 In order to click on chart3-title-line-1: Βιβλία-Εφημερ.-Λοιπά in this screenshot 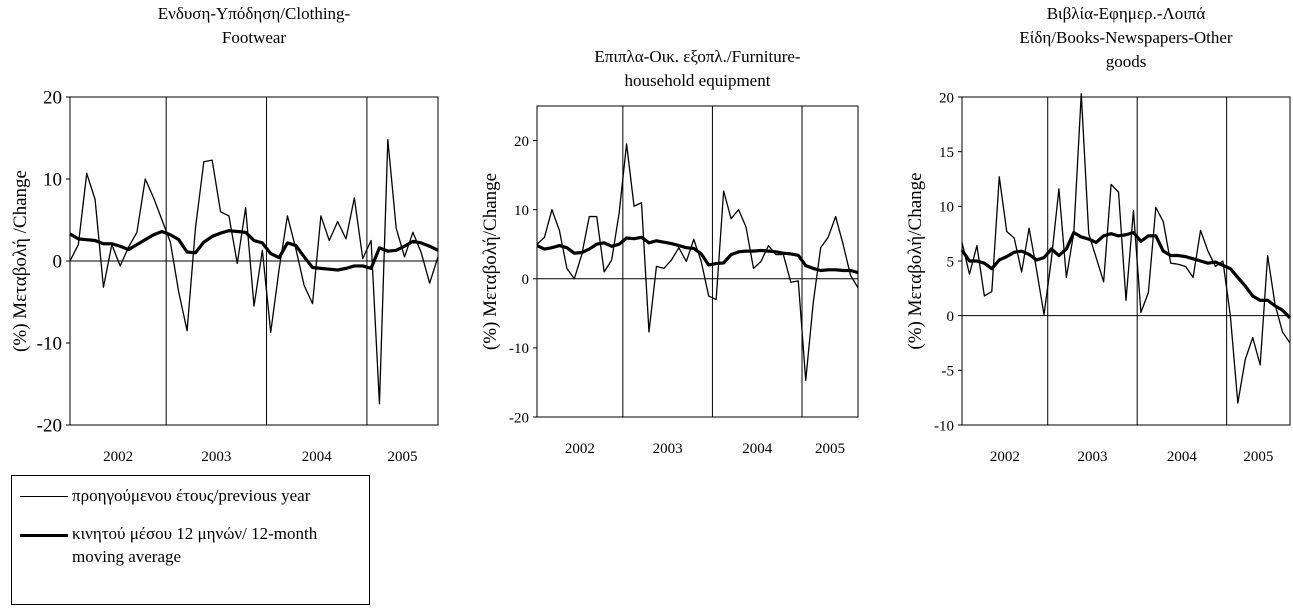, I will do `click(1126, 13)`.